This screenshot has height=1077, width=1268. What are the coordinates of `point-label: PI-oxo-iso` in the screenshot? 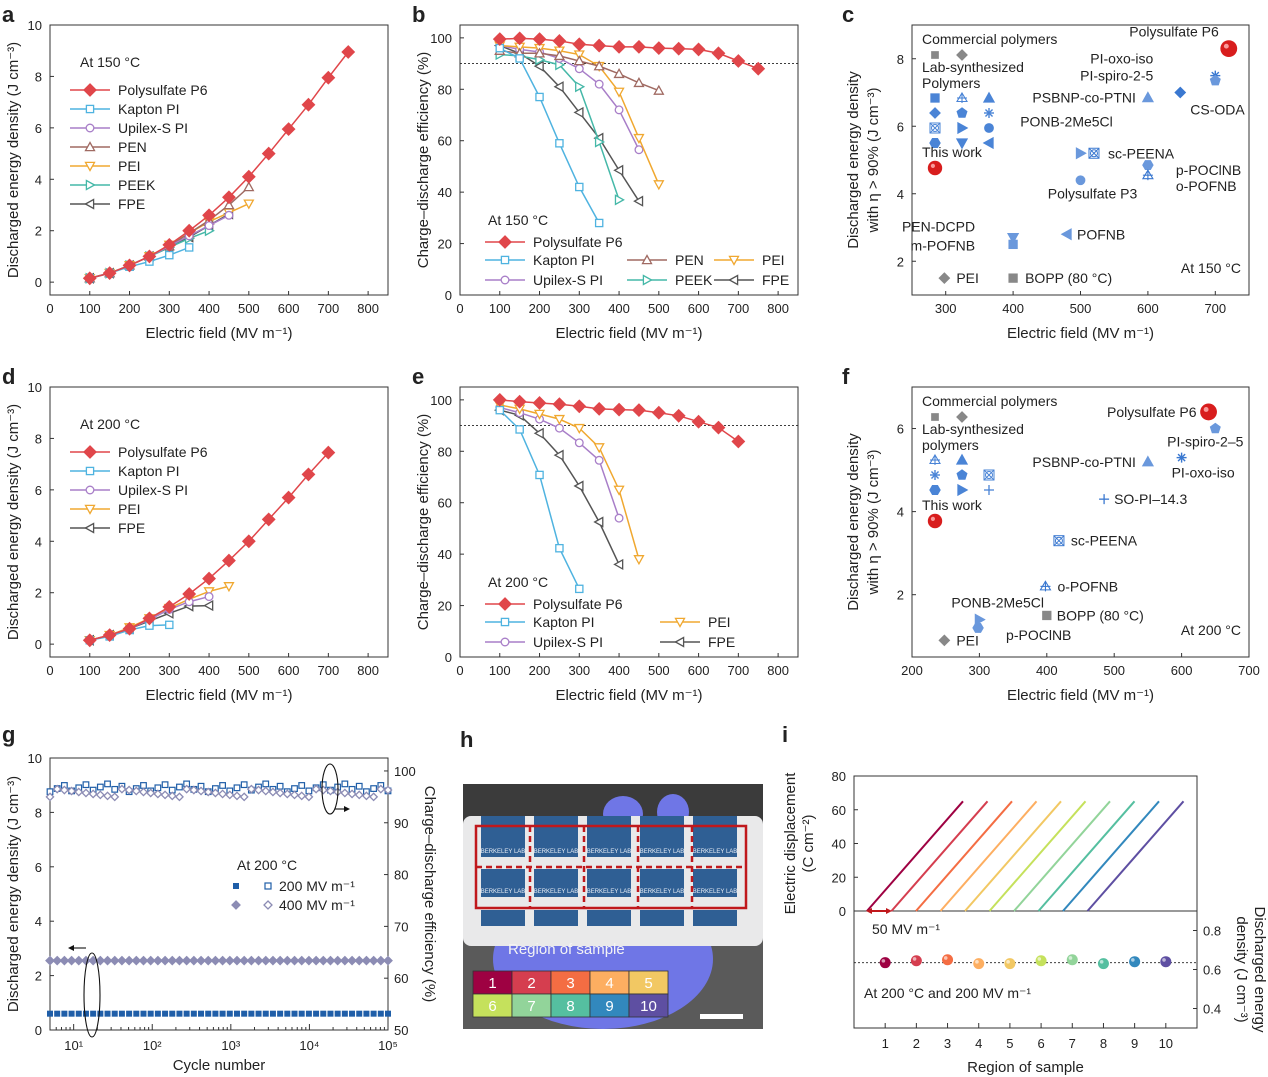 It's located at (1203, 473).